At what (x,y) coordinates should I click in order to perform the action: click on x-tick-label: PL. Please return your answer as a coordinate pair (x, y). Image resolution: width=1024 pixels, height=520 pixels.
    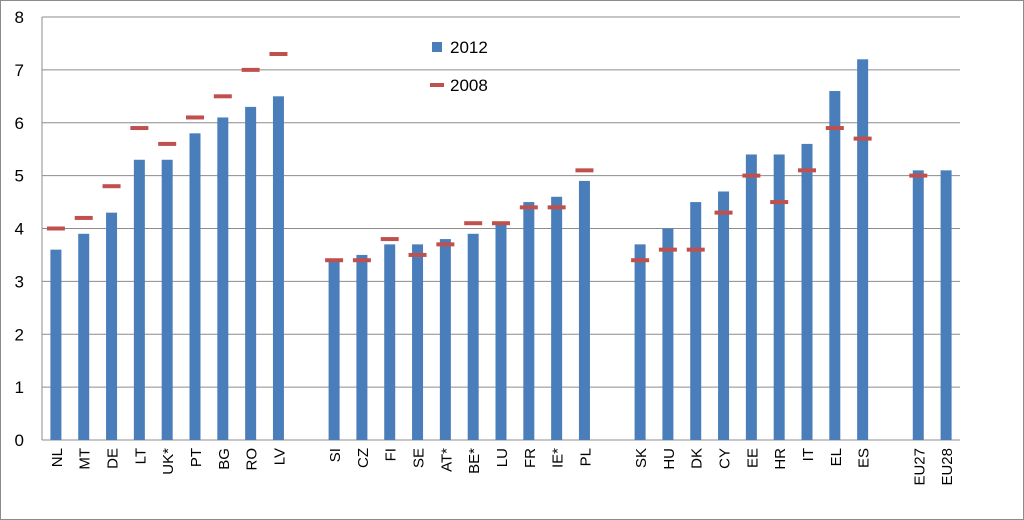
    Looking at the image, I should click on (585, 457).